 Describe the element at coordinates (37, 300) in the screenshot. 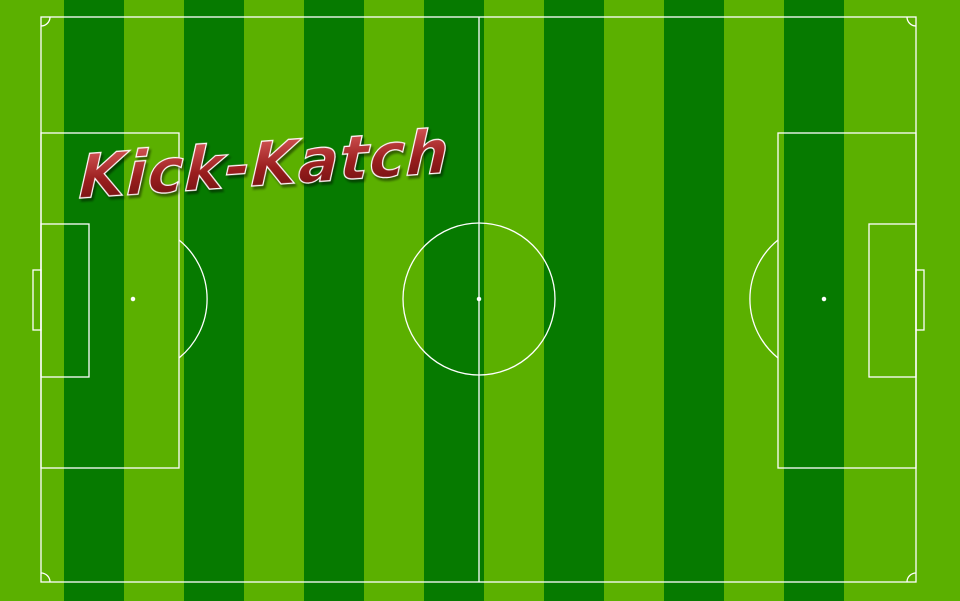

I see `left-goal` at that location.